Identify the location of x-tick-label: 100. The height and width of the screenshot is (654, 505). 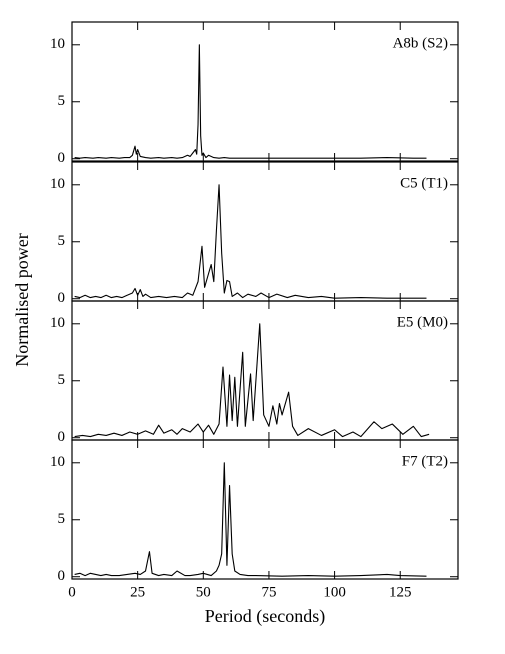
(334, 592).